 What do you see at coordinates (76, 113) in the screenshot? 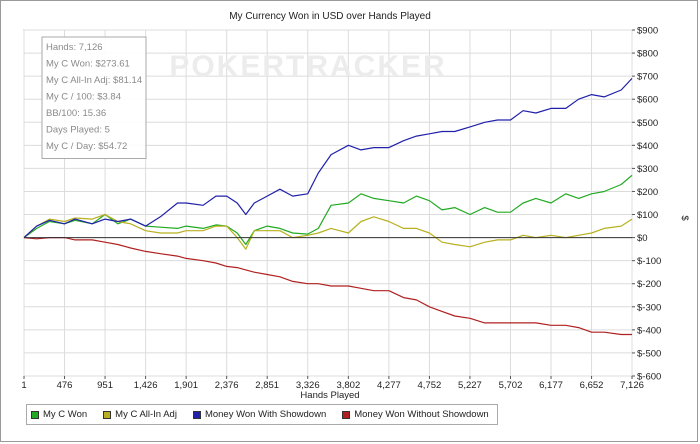
I see `stats-line: BB/100: 15.36` at bounding box center [76, 113].